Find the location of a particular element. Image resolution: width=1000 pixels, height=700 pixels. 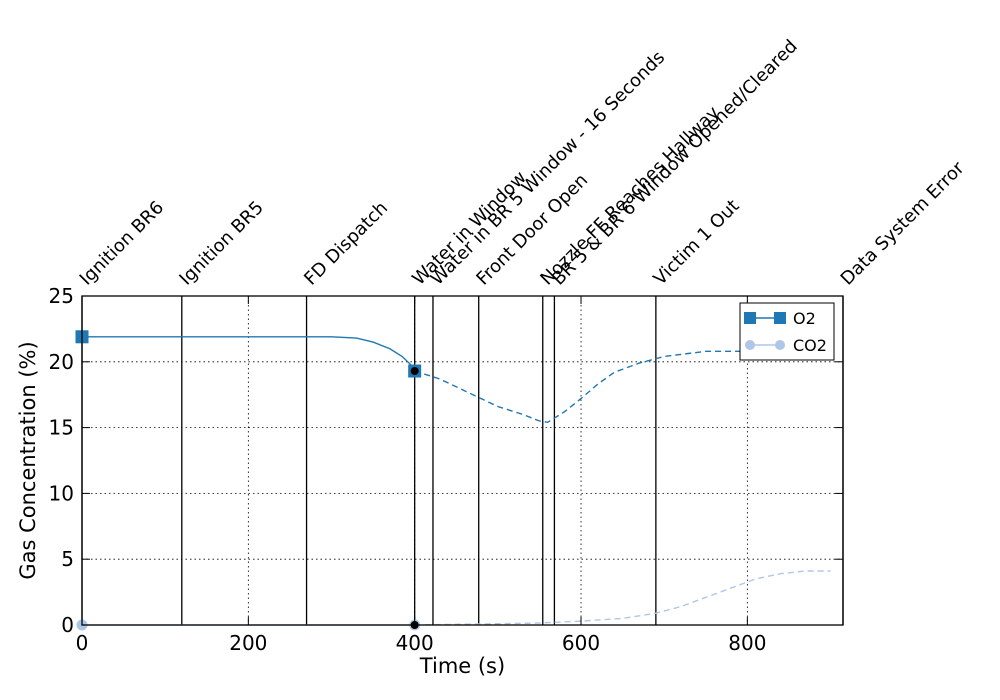

event-label: Ignition BR5 is located at coordinates (221, 243).